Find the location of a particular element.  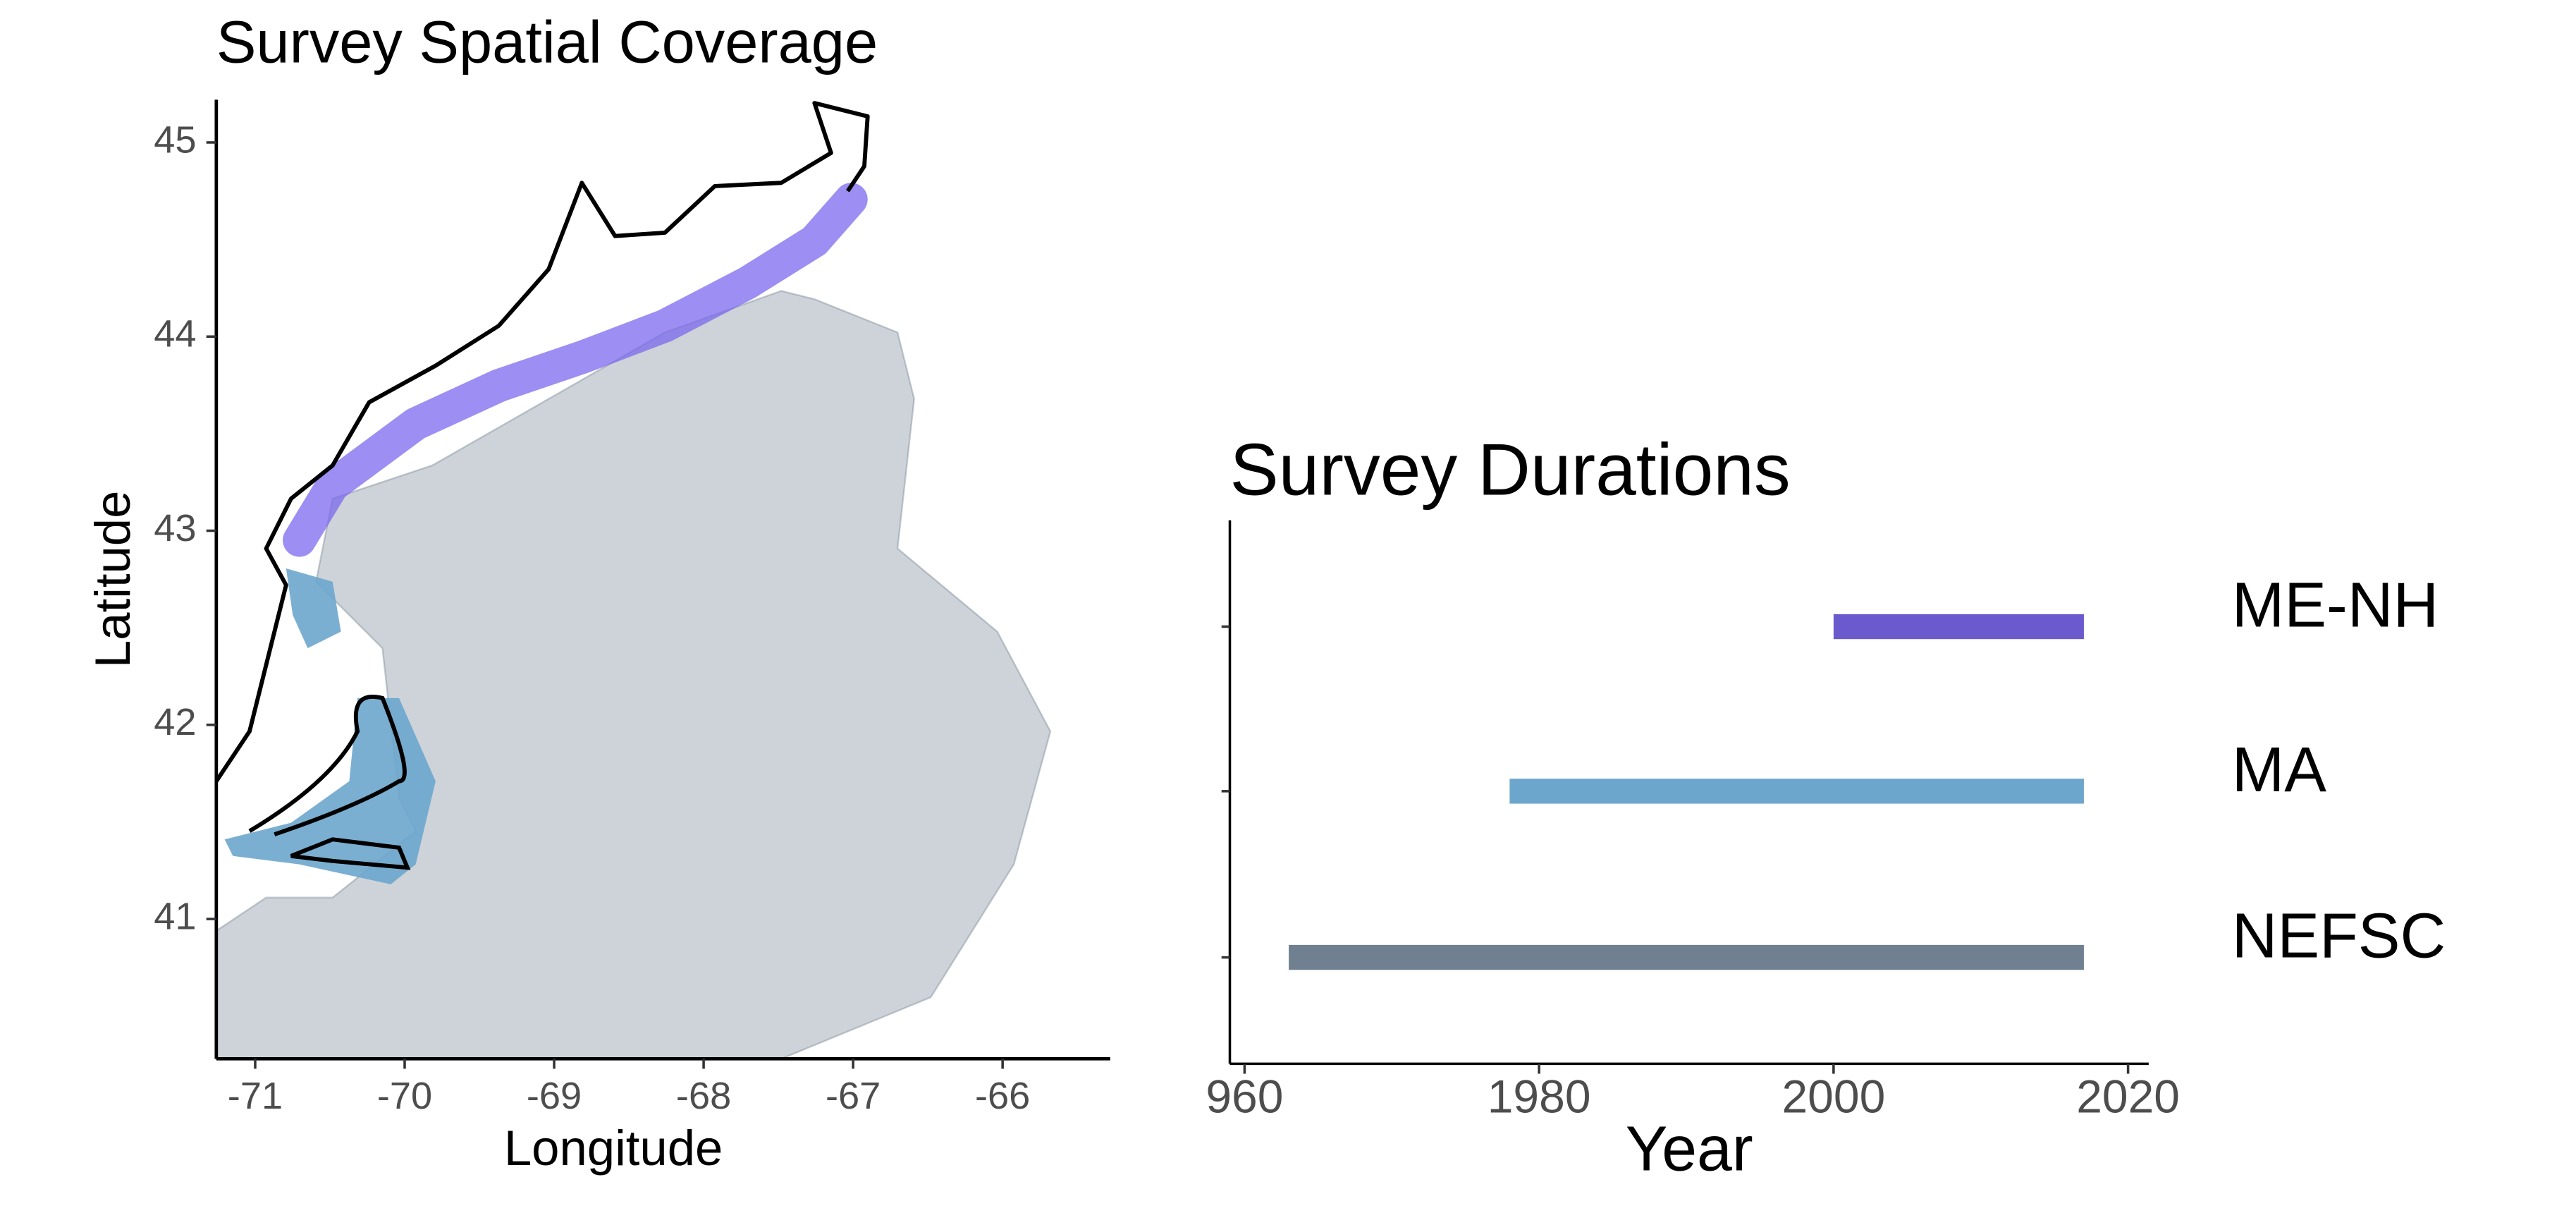

category-label: MA is located at coordinates (2279, 769).